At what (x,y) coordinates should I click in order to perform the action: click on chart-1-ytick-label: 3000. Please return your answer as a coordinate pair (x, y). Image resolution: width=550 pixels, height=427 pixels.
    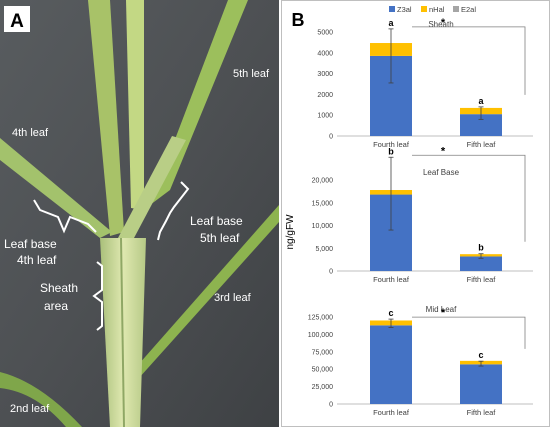
    Looking at the image, I should click on (325, 74).